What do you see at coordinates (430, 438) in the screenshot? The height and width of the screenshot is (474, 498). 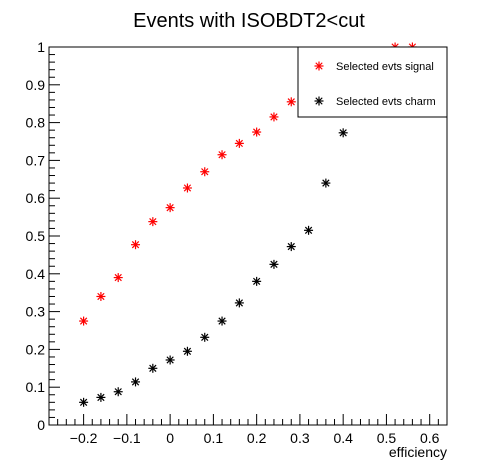 I see `x-tick-label: 0.6` at bounding box center [430, 438].